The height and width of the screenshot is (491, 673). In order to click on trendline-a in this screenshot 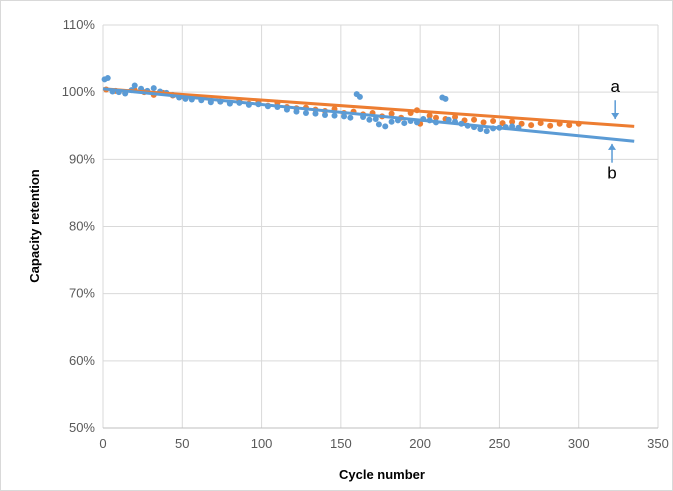, I will do `click(368, 107)`.